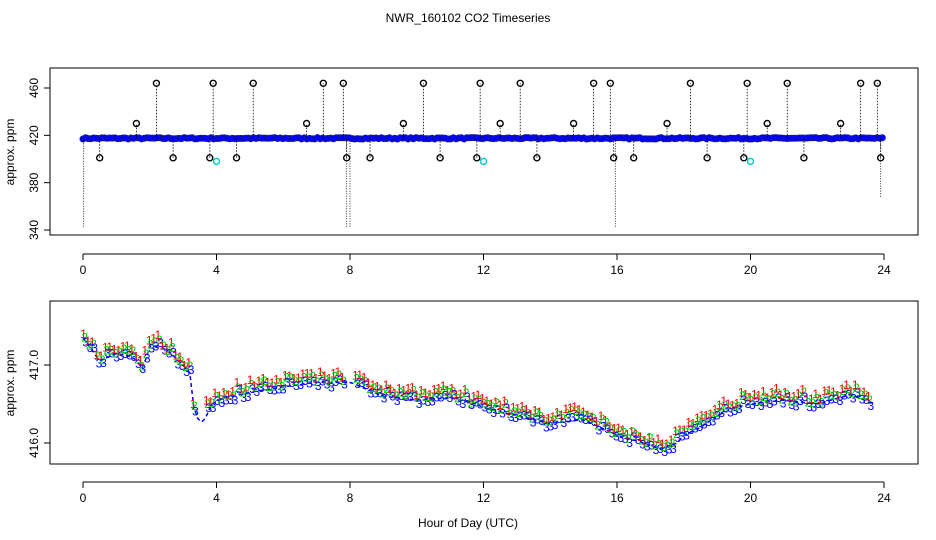 This screenshot has width=936, height=540. Describe the element at coordinates (173, 158) in the screenshot. I see `spike-down-point` at that location.